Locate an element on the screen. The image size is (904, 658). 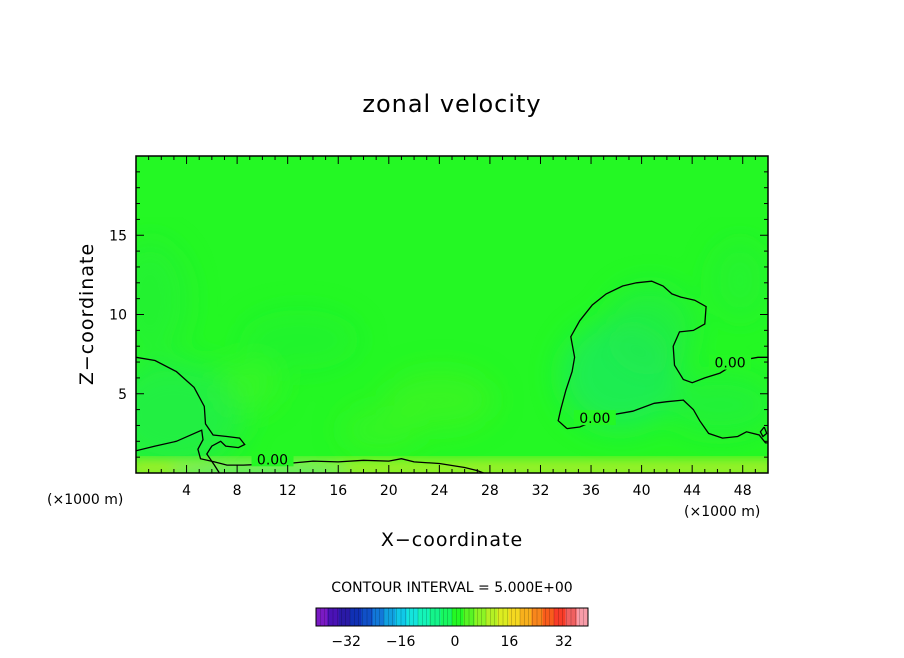
colorbar-tick-label: 0 is located at coordinates (455, 642).